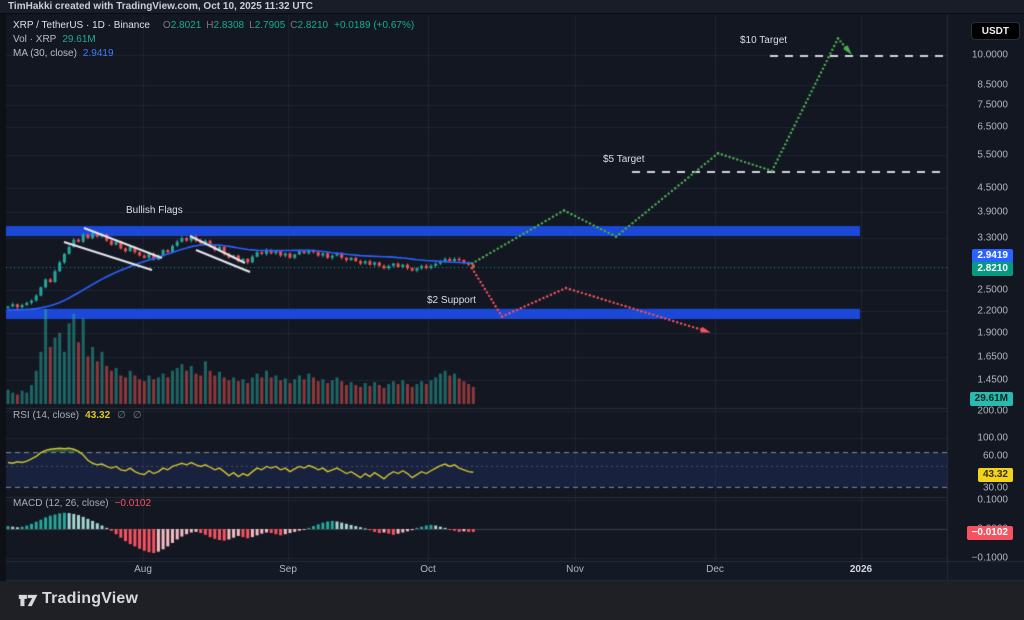  I want to click on price-scale-label: 0.1000, so click(992, 500).